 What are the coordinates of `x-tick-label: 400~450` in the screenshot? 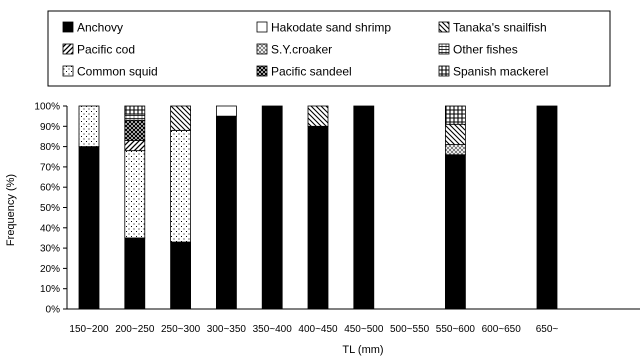 It's located at (318, 329).